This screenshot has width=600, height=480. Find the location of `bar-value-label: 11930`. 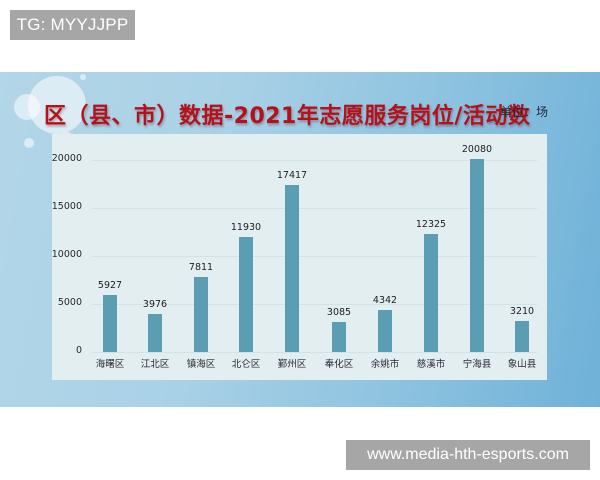

bar-value-label: 11930 is located at coordinates (246, 228).